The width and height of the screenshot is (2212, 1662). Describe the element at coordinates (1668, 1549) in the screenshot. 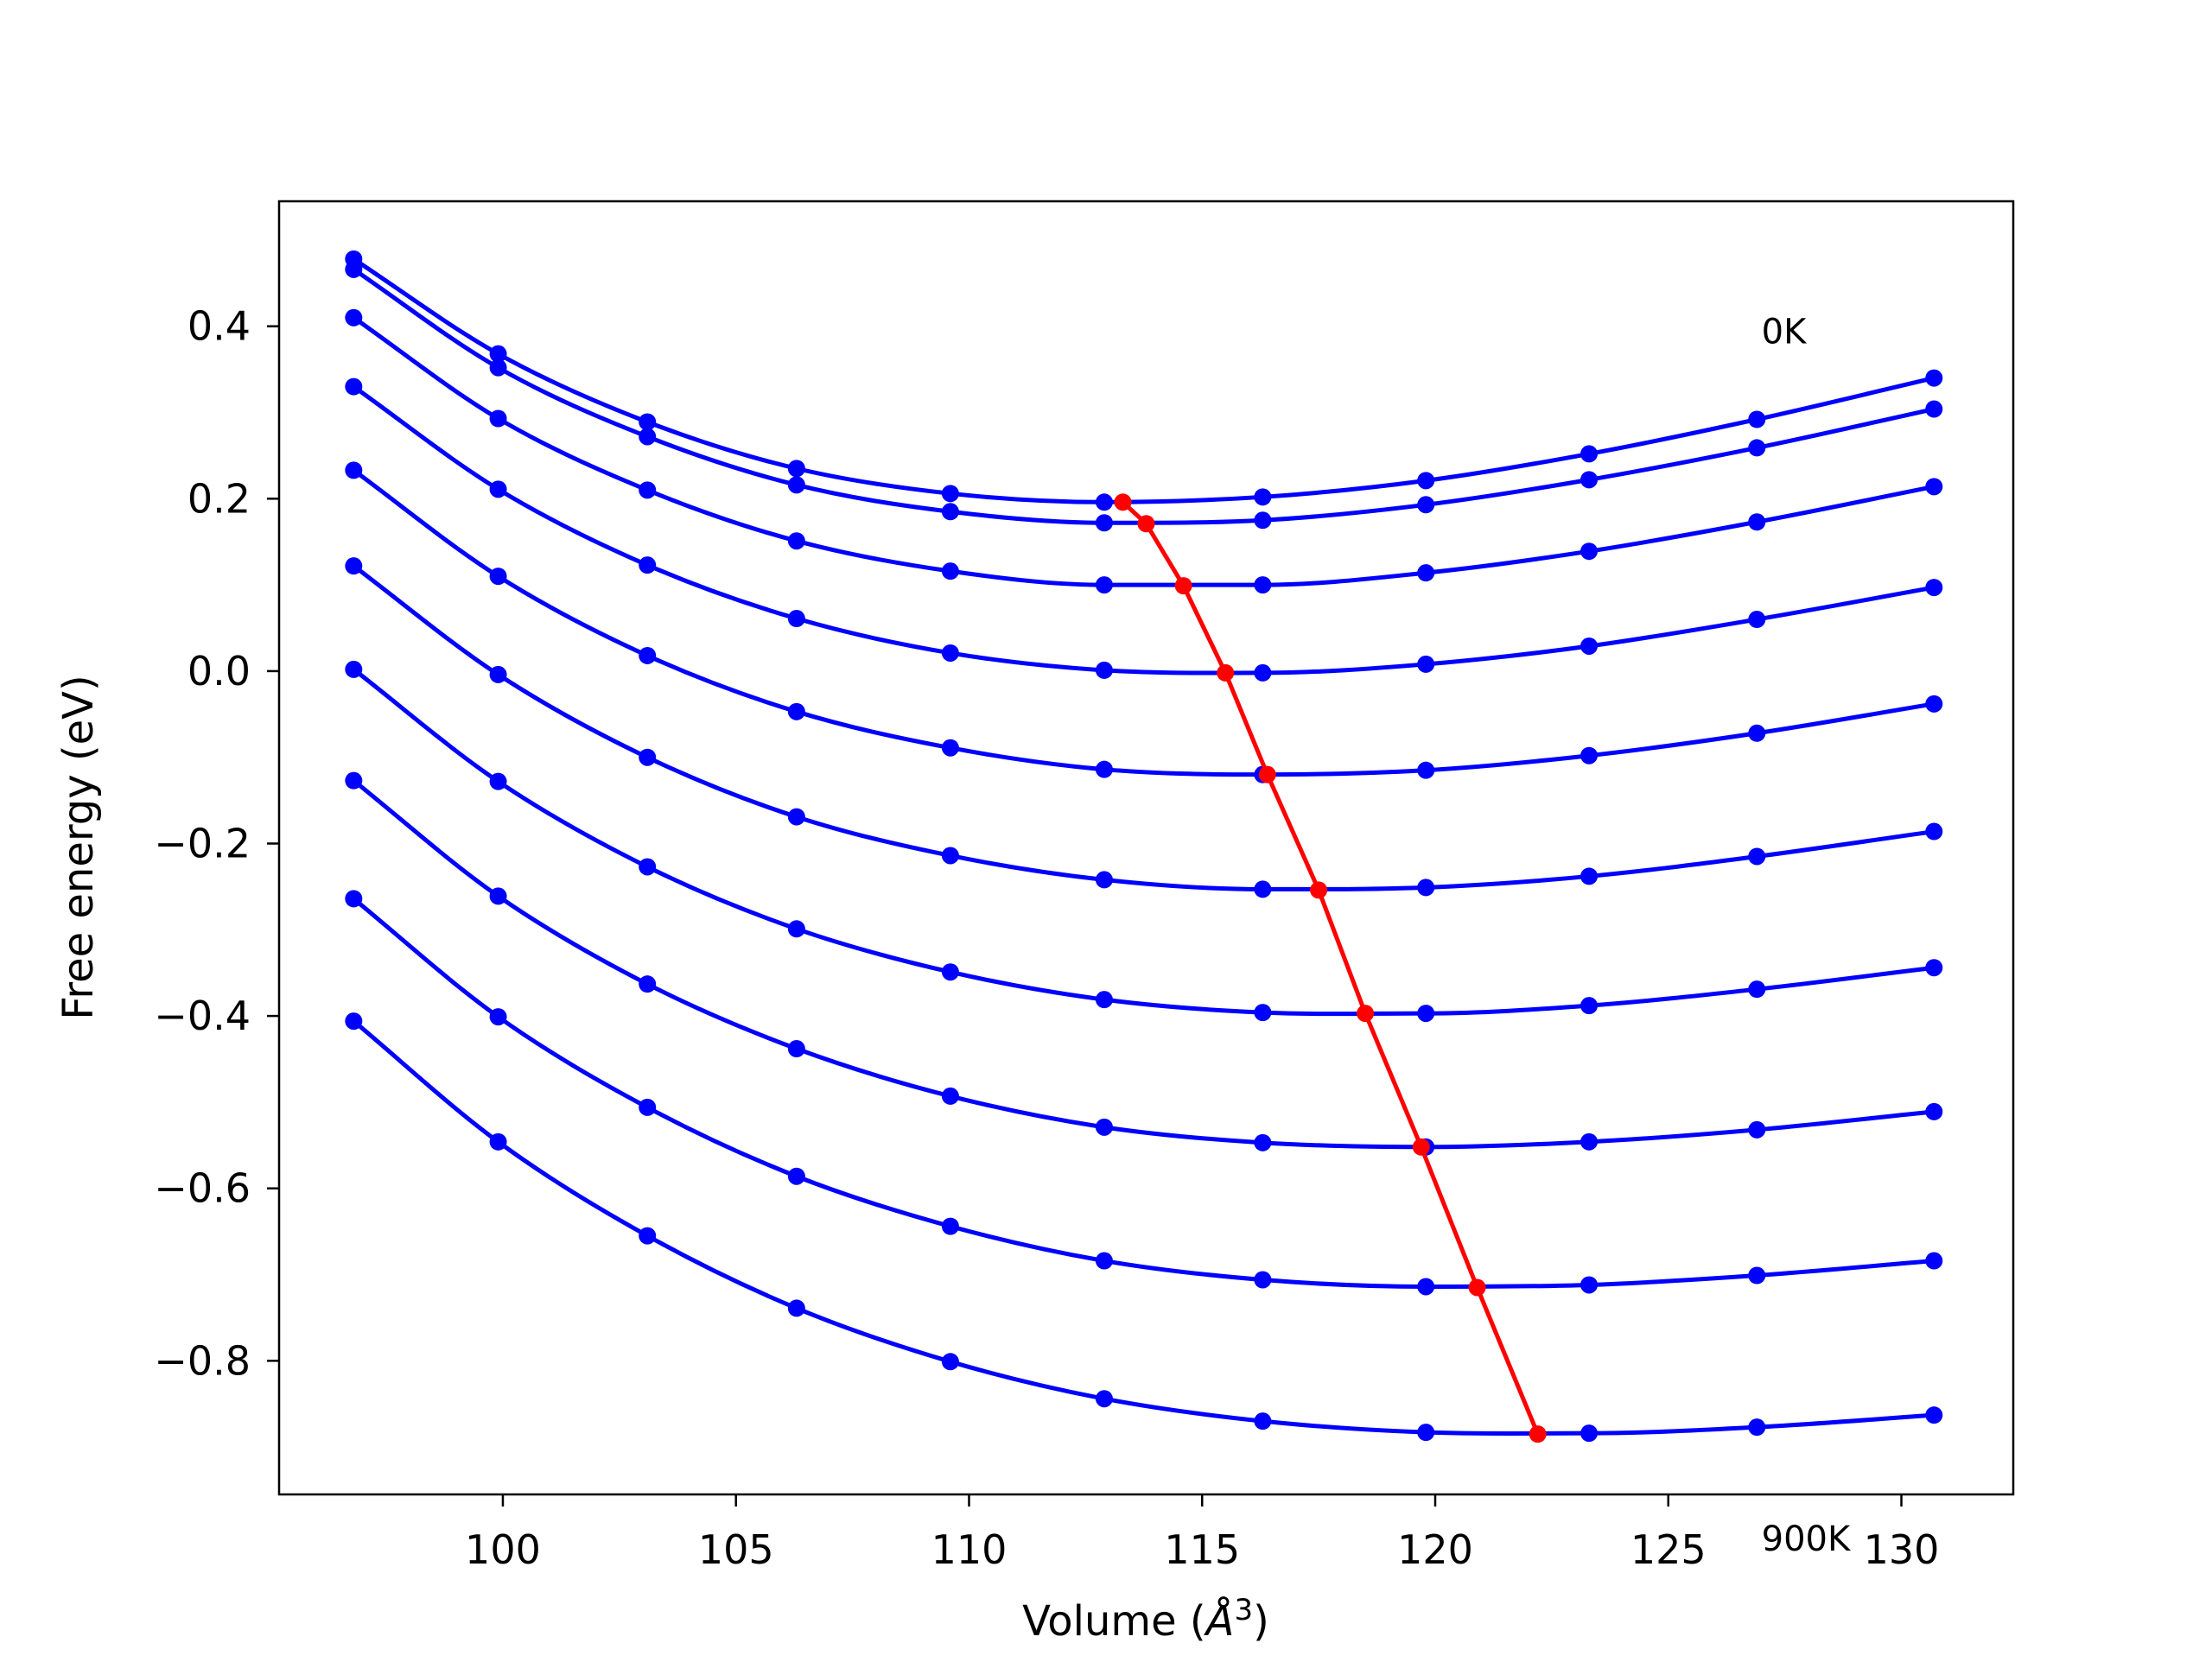

I see `x-tick-label: 125` at that location.